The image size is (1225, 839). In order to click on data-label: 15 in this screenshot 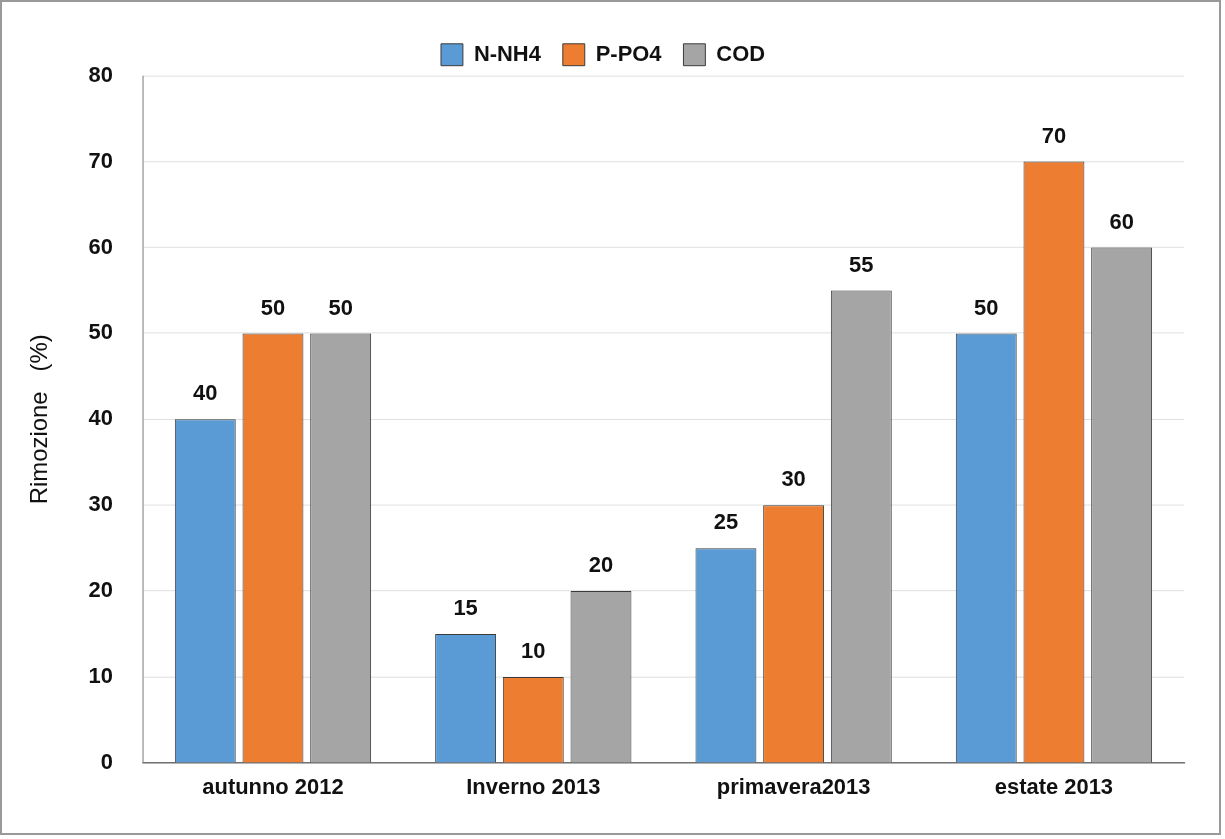, I will do `click(465, 608)`.